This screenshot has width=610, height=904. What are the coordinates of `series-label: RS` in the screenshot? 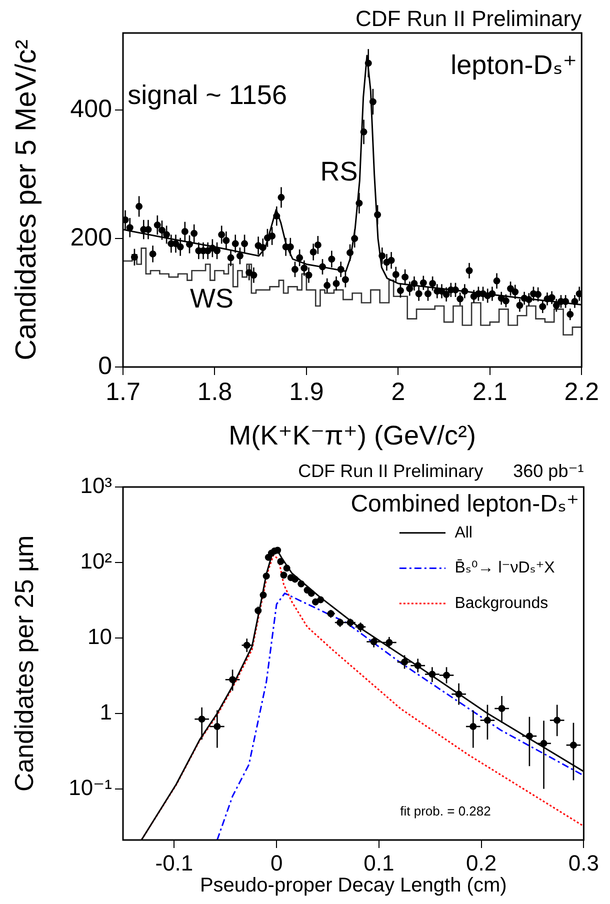 It's located at (339, 171).